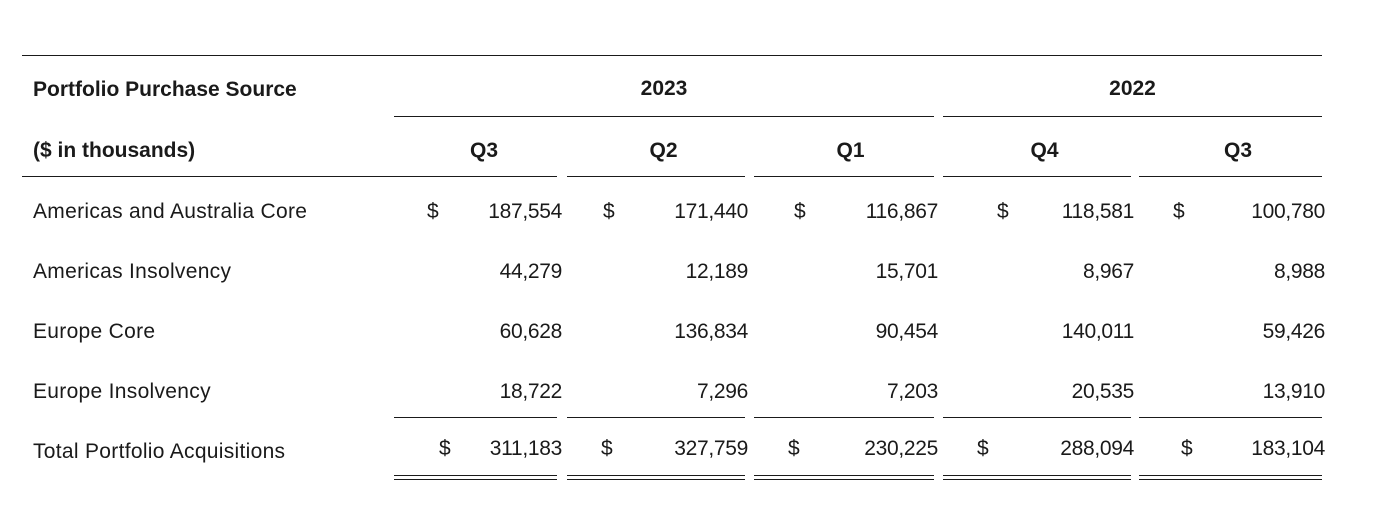 This screenshot has height=522, width=1395. Describe the element at coordinates (912, 391) in the screenshot. I see `cell-value: 7,203` at that location.